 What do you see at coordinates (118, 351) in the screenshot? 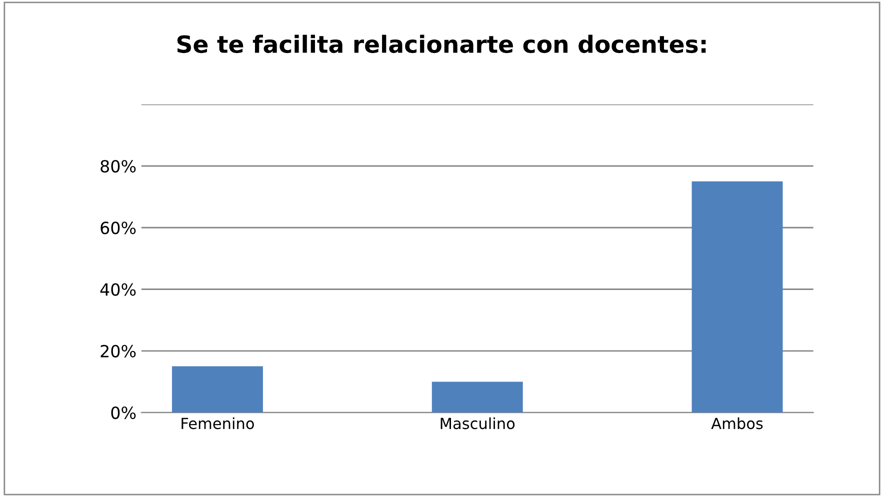
I see `y-tick-label: 20%` at bounding box center [118, 351].